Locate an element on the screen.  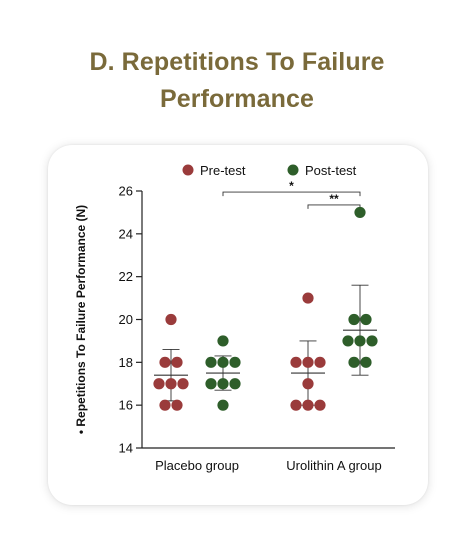
title-line-1: D. Repetitions To Failure is located at coordinates (237, 62).